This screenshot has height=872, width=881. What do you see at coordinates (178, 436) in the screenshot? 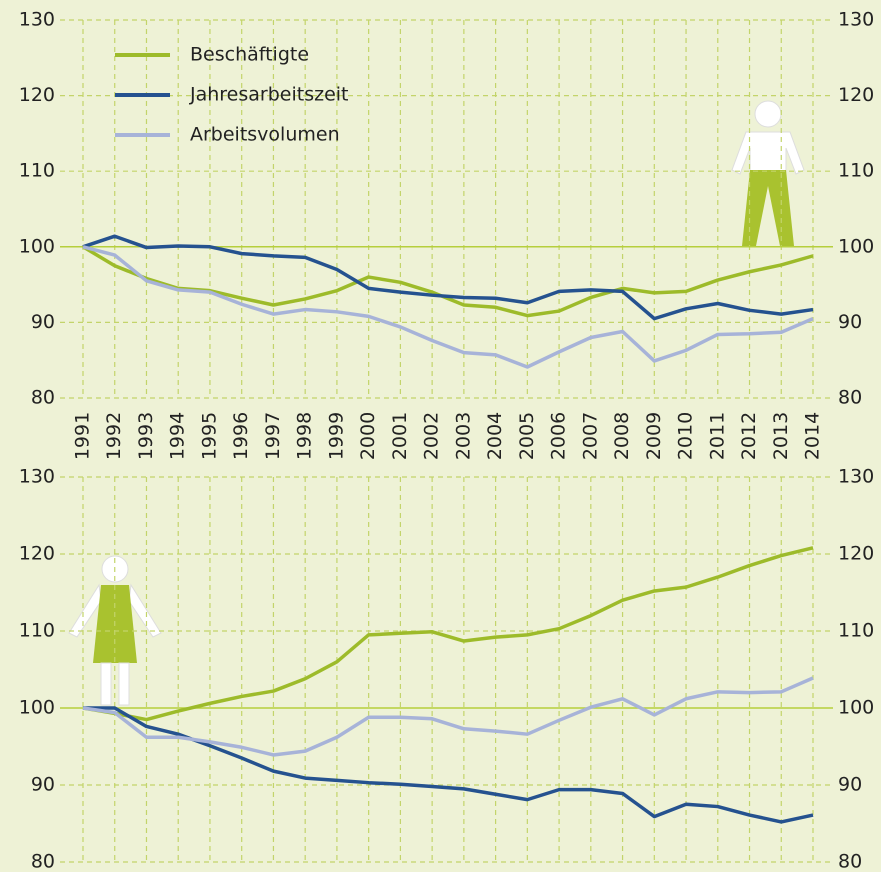
I see `x-tick-label: 1994` at bounding box center [178, 436].